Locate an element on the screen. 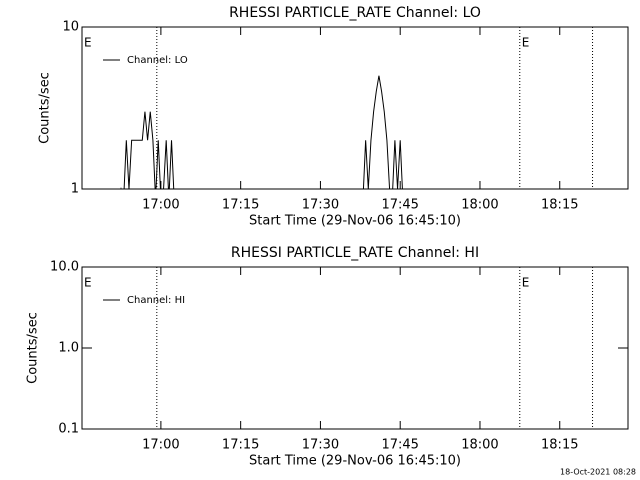  legend-label: Channel: LO is located at coordinates (157, 60).